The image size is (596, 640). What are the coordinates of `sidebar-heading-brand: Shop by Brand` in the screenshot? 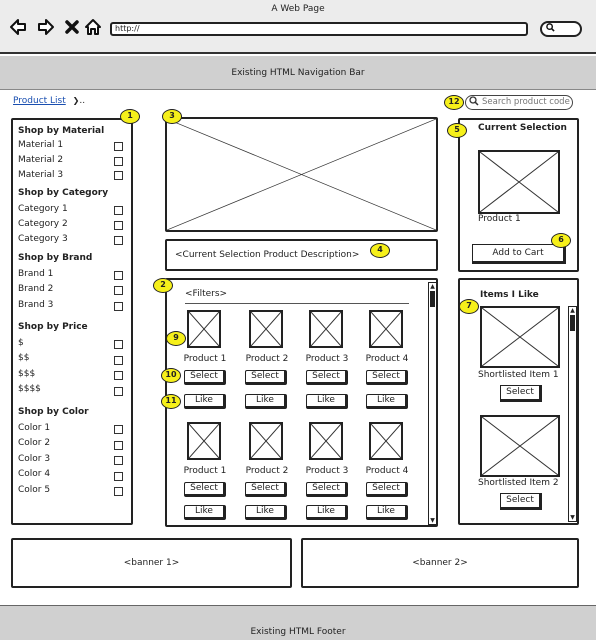 It's located at (55, 258).